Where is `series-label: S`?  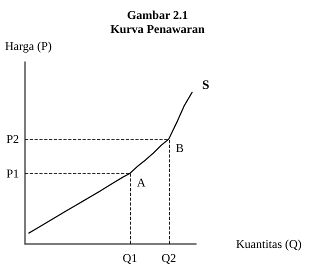
series-label: S is located at coordinates (206, 84).